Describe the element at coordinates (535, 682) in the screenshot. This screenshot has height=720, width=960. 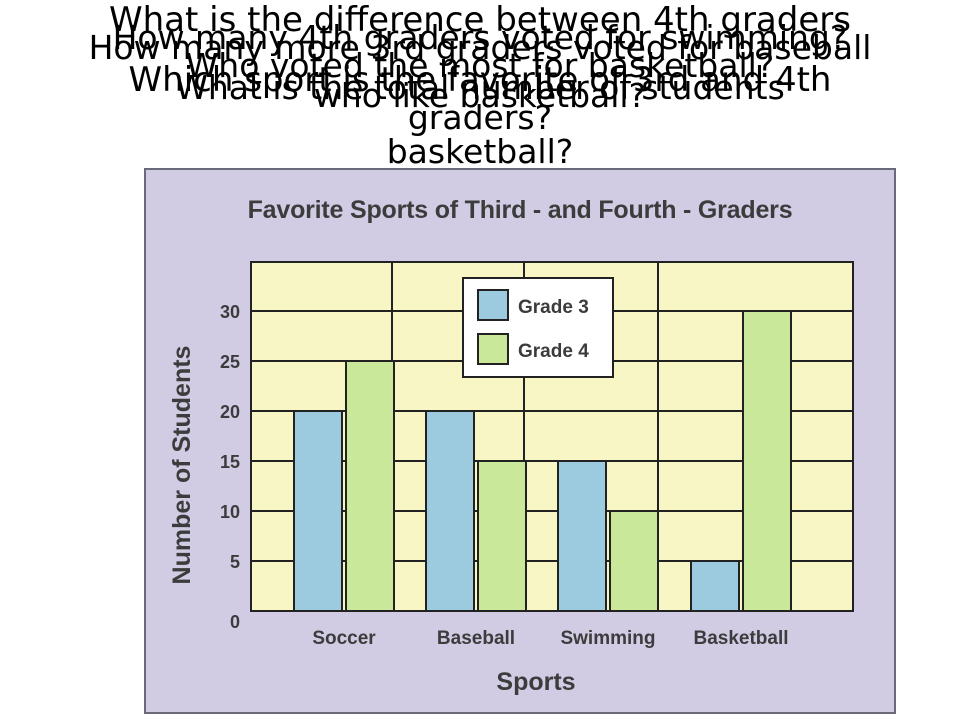
I see `x-axis-title: Sports` at that location.